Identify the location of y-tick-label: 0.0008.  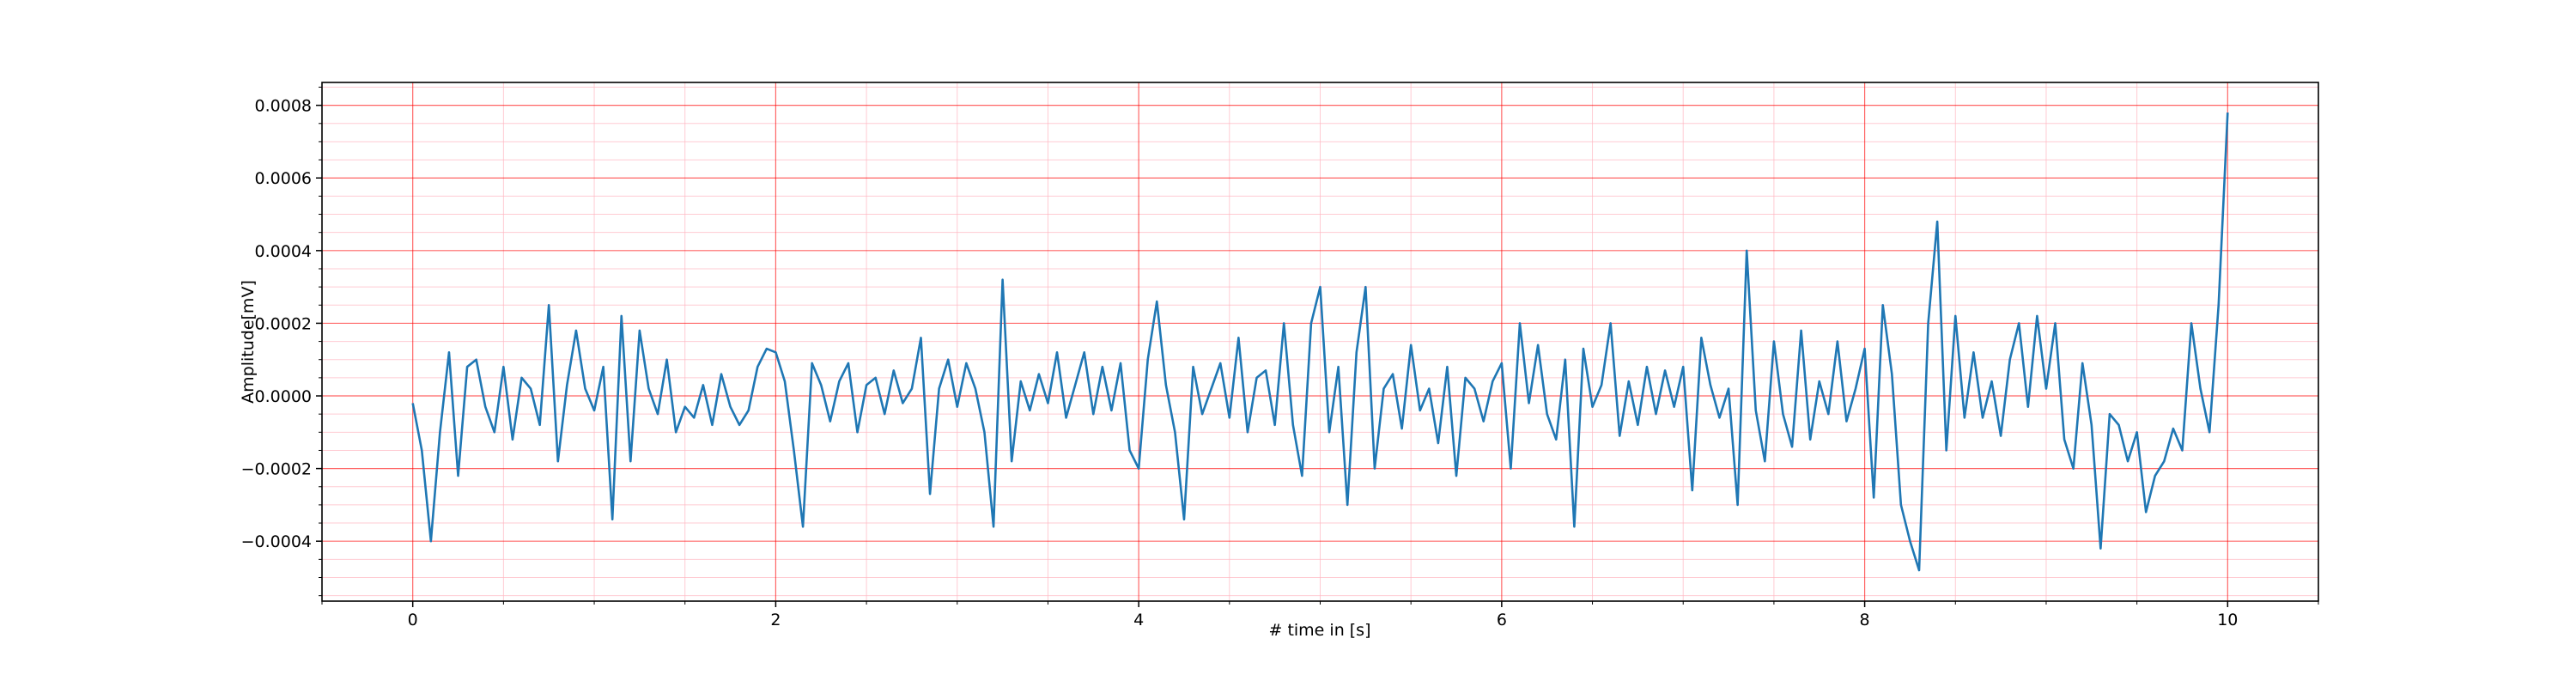
(283, 106).